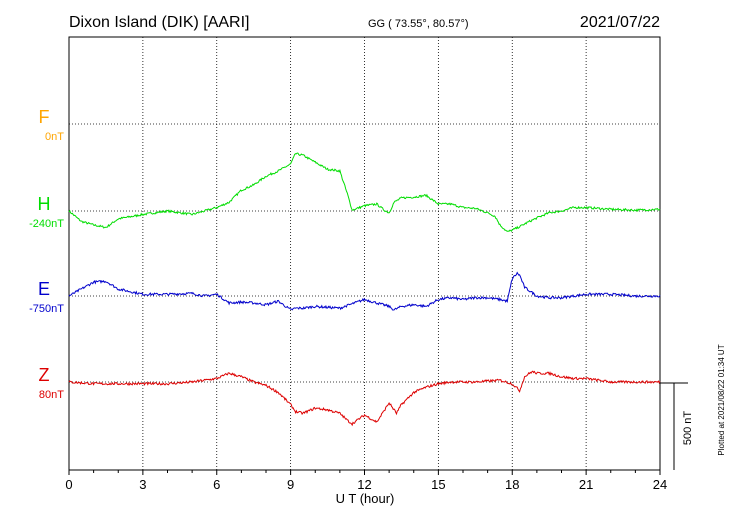  I want to click on date-label: 2021/07/22, so click(620, 22).